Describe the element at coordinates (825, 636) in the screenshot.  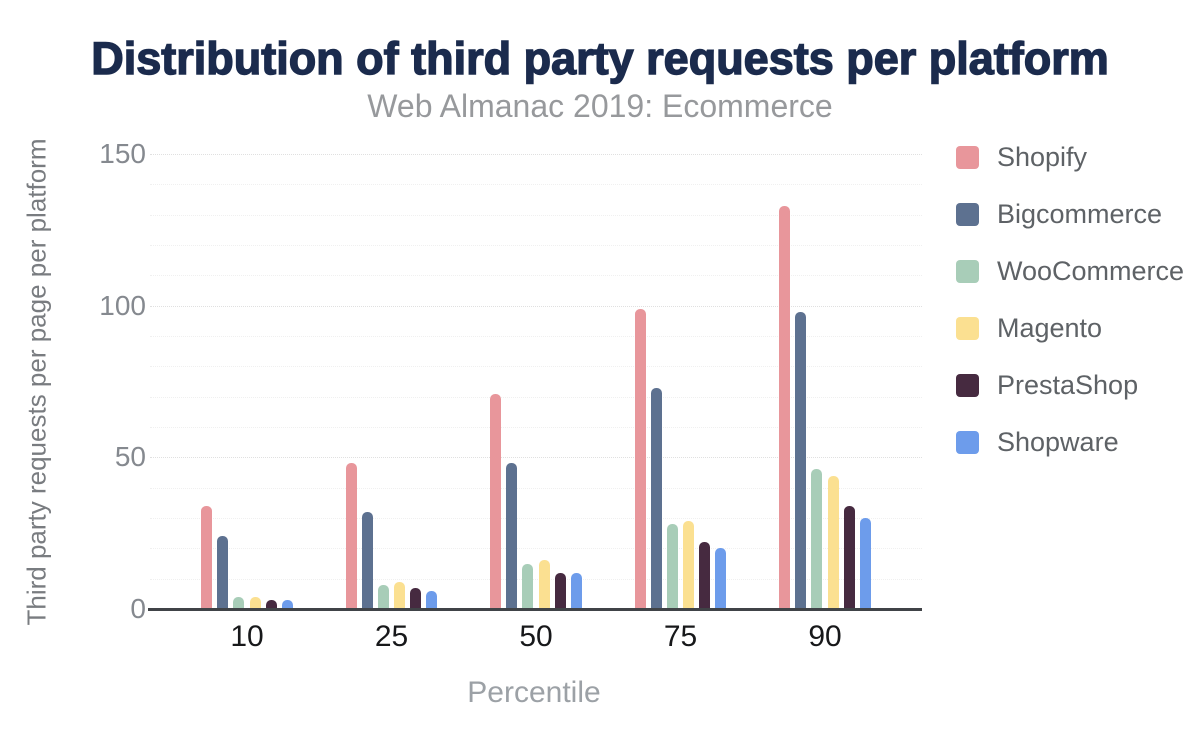
I see `x-category-label: 90` at that location.